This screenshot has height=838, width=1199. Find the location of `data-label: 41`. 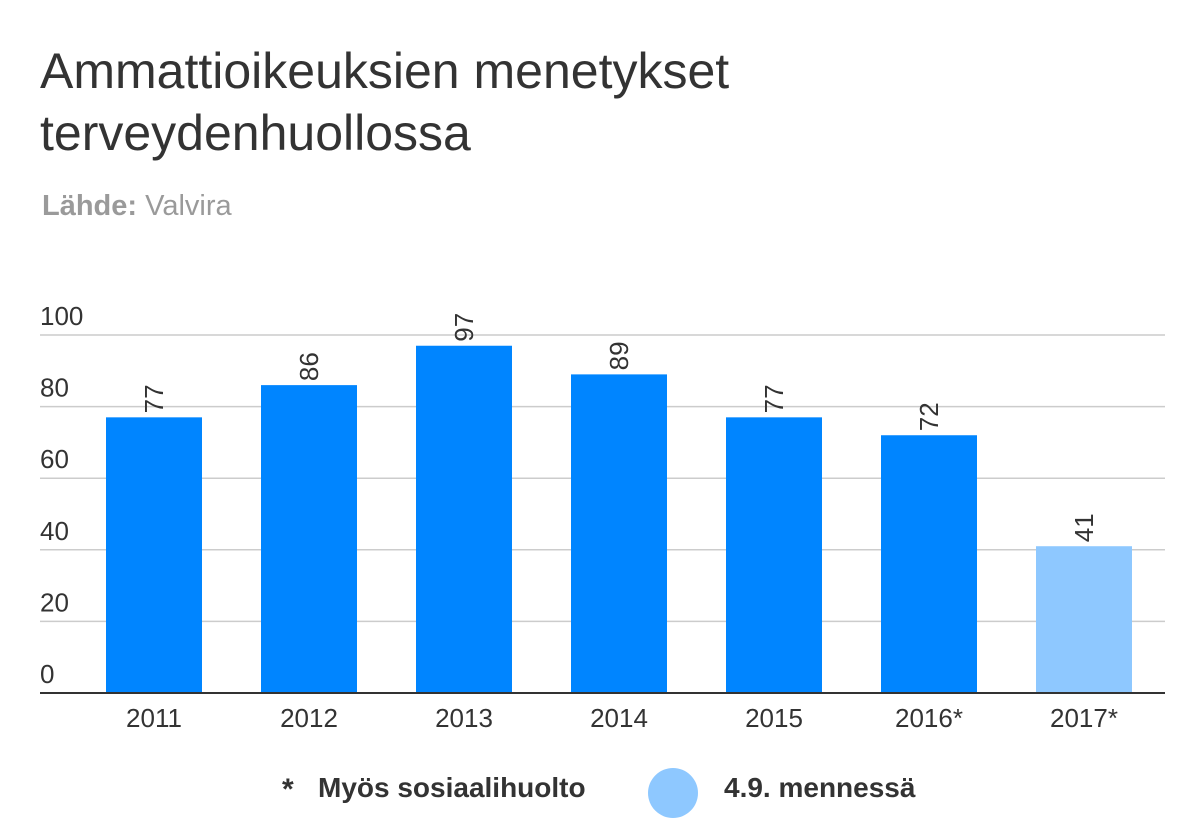

data-label: 41 is located at coordinates (1084, 527).